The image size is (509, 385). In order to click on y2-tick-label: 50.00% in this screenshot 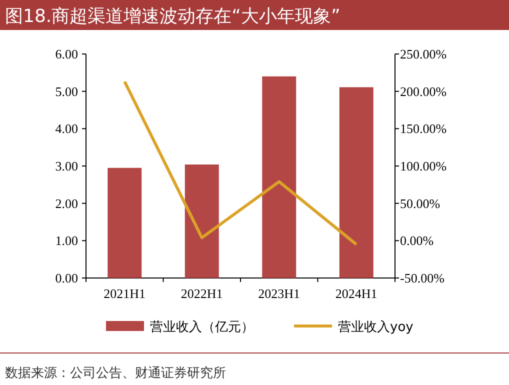, I will do `click(420, 203)`.